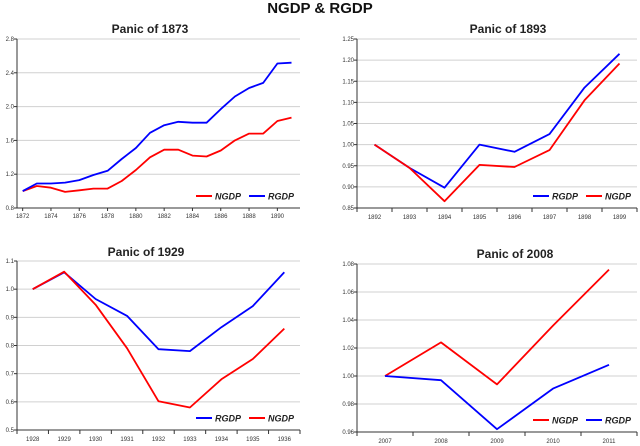 This screenshot has width=640, height=446. What do you see at coordinates (348, 188) in the screenshot?
I see `y-tick-label: 0.90` at bounding box center [348, 188].